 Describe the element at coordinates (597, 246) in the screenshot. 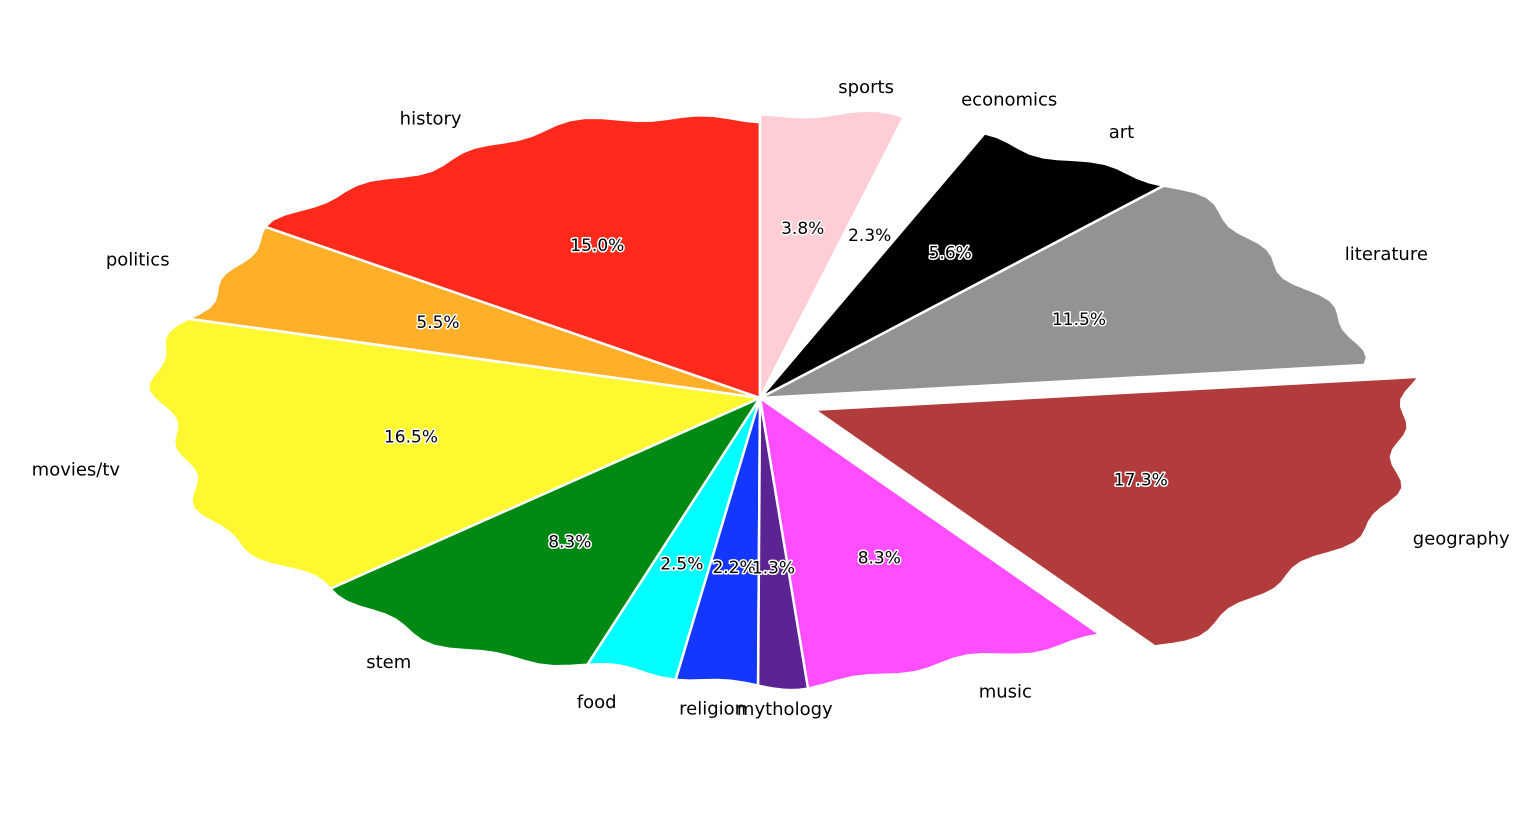

I see `pct-label-history: 15.0%` at that location.